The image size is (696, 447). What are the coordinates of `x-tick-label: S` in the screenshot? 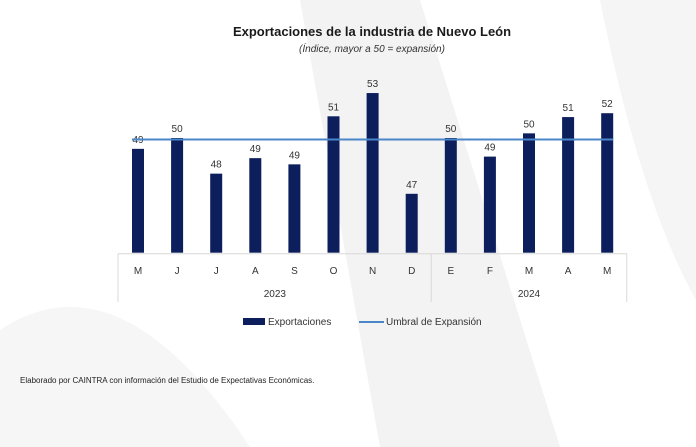 It's located at (294, 271).